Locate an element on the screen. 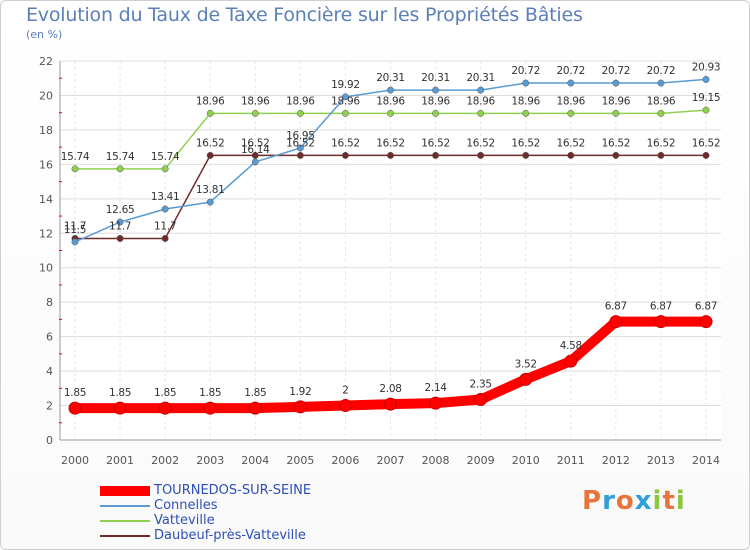 The width and height of the screenshot is (750, 550). data-label: 2.14 is located at coordinates (435, 388).